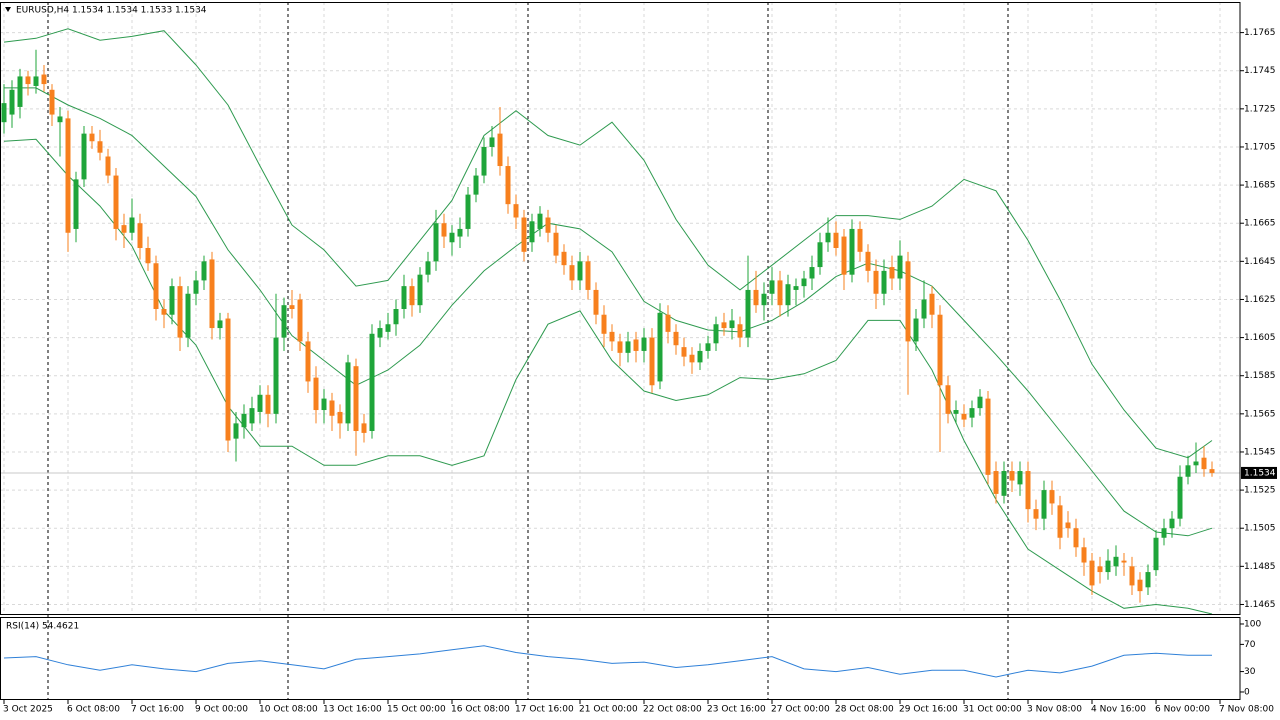  Describe the element at coordinates (992, 710) in the screenshot. I see `x-tick-label: 31 Oct 00:00` at that location.